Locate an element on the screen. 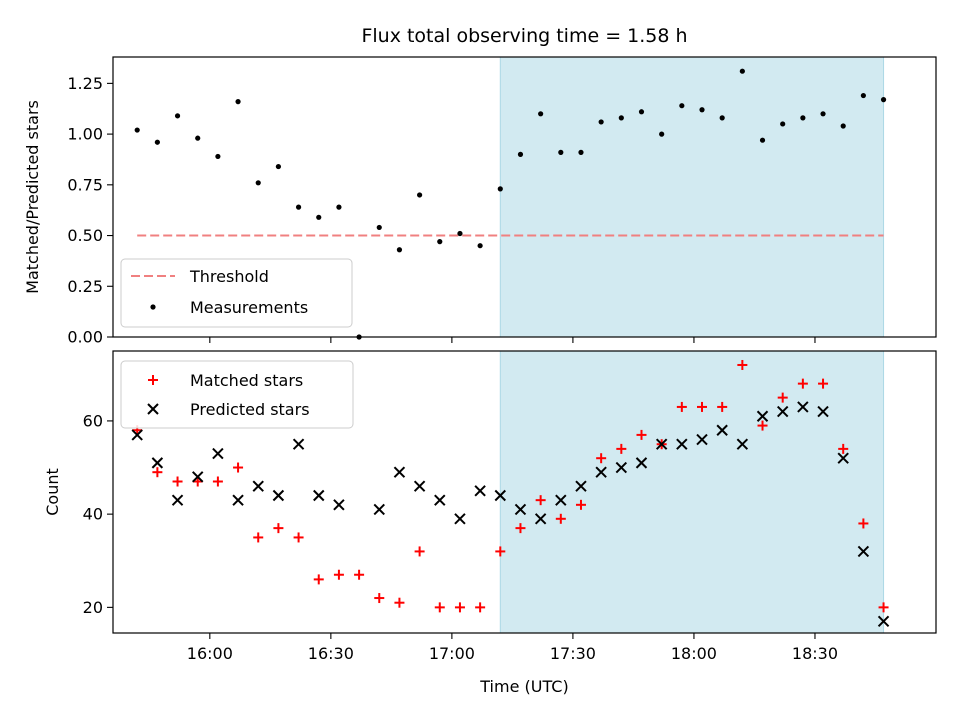  legend-predicted-swatch is located at coordinates (153, 409).